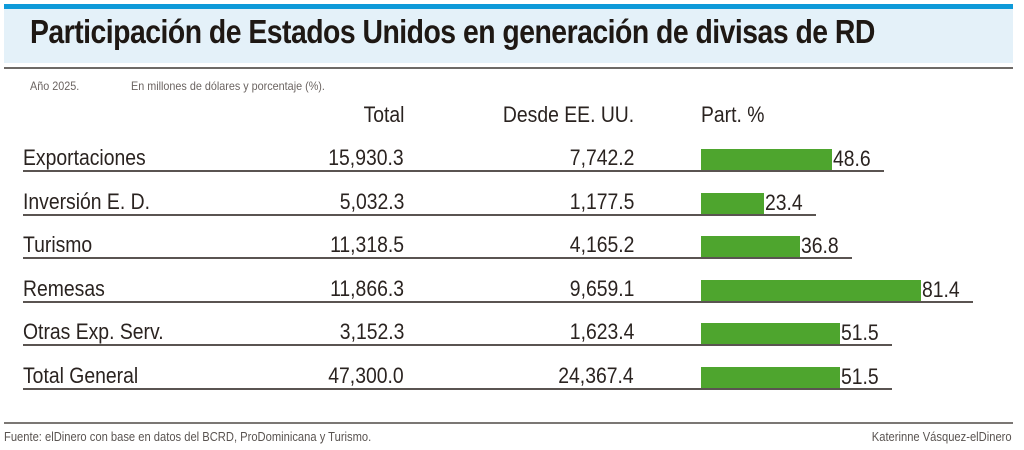  I want to click on part-value-label: 36.8, so click(820, 245).